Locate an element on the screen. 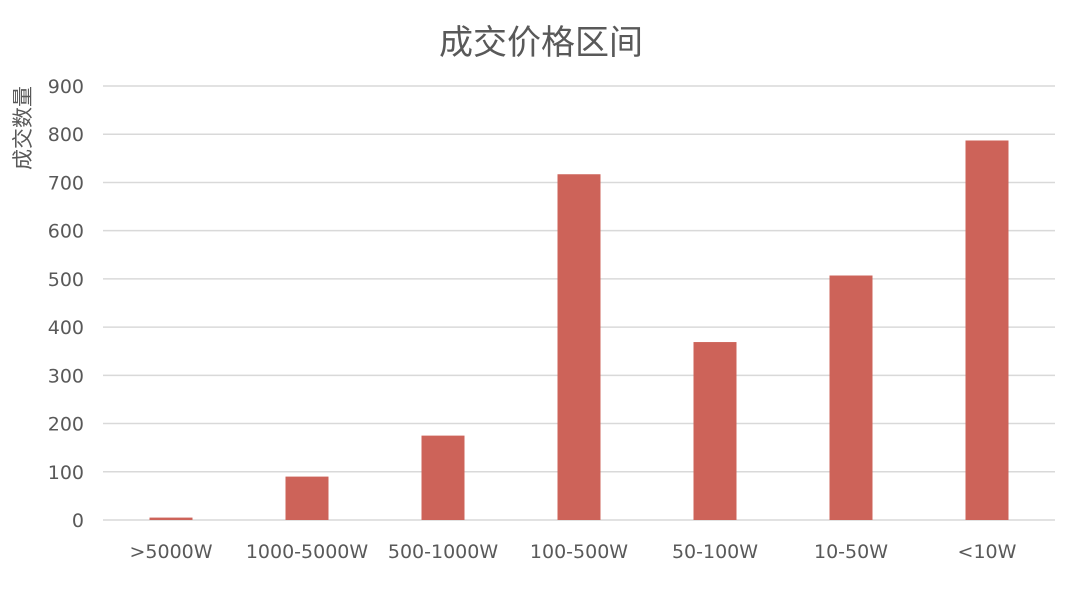 Image resolution: width=1080 pixels, height=604 pixels. x-tick-label: 50-100W is located at coordinates (715, 552).